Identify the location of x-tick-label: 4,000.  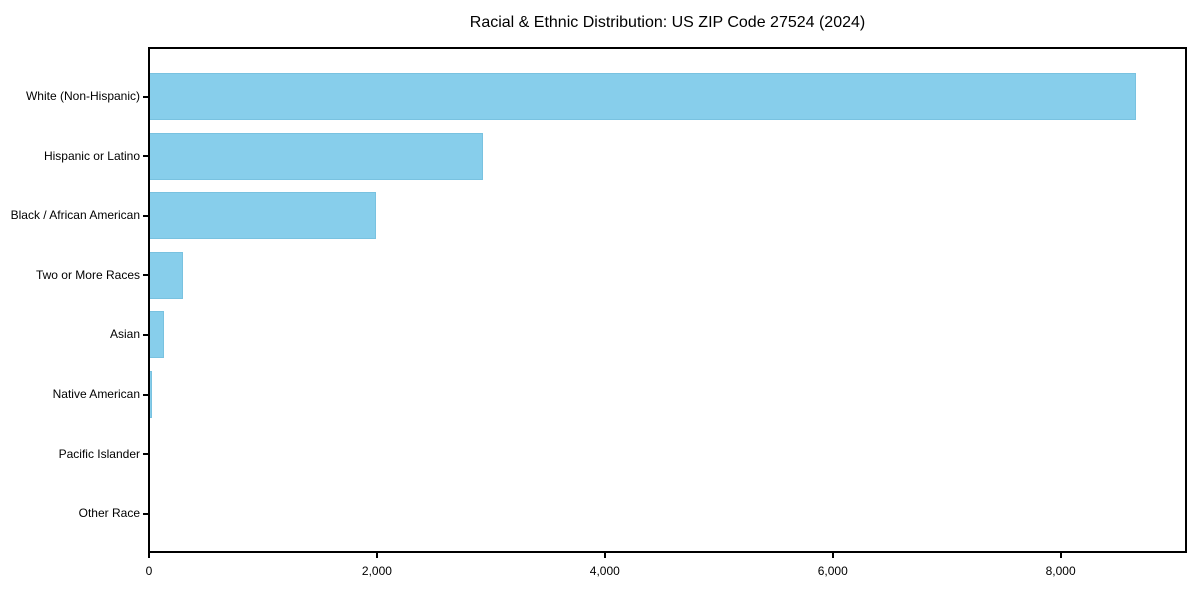
(604, 571).